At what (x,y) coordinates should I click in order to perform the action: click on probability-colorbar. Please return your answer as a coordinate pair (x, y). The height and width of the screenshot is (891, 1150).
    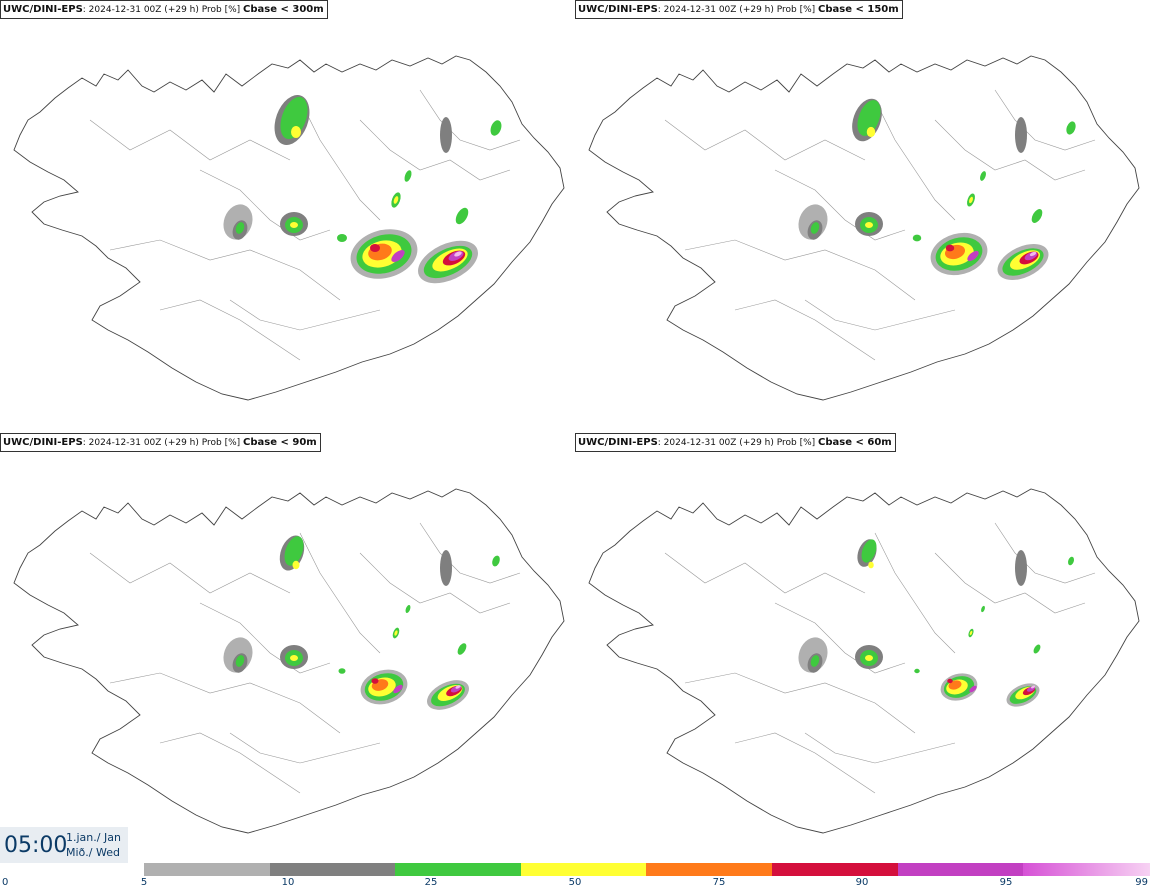
    Looking at the image, I should click on (647, 869).